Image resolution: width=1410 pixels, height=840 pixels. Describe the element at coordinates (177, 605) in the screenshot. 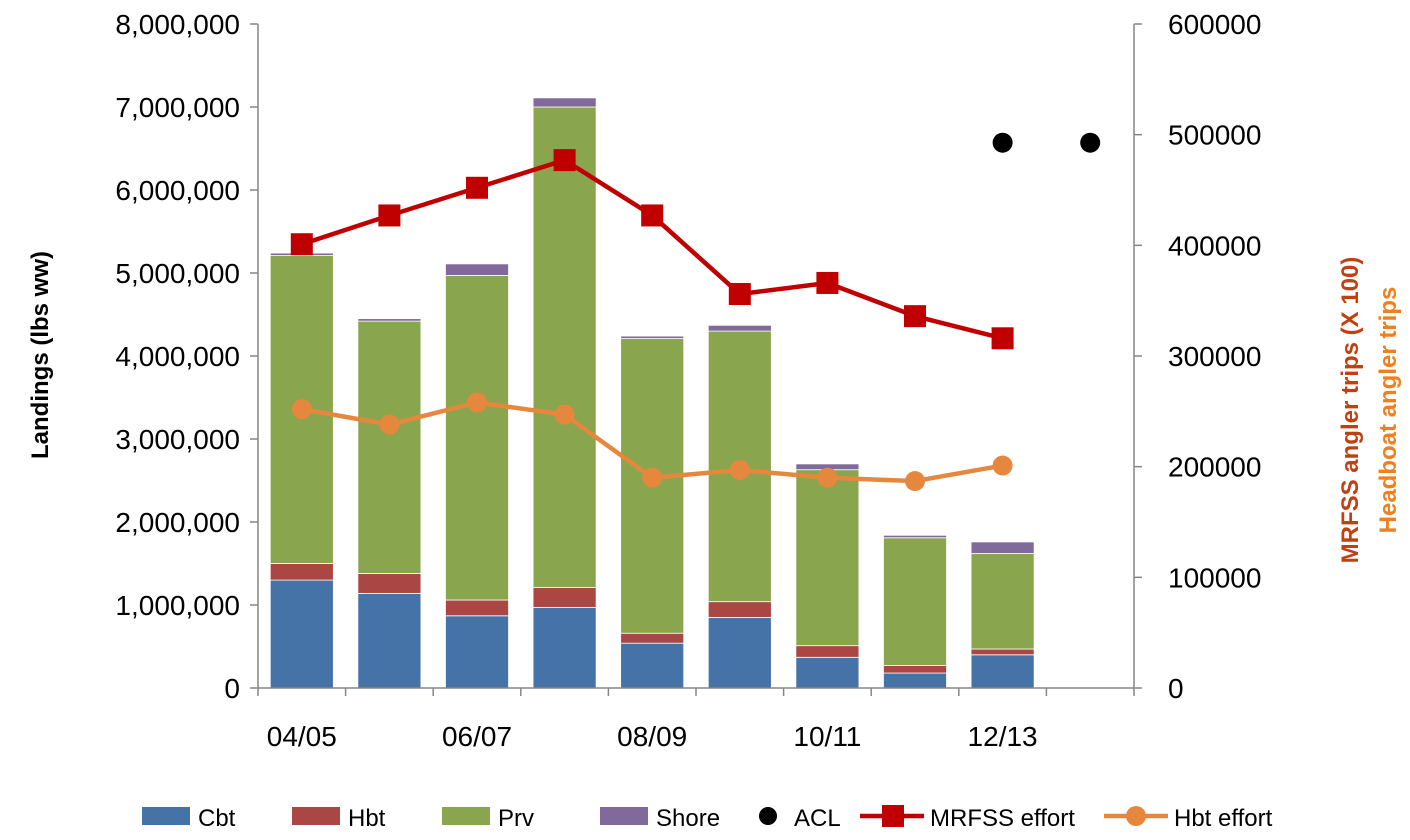

I see `left-tick-label: 1,000,000` at that location.